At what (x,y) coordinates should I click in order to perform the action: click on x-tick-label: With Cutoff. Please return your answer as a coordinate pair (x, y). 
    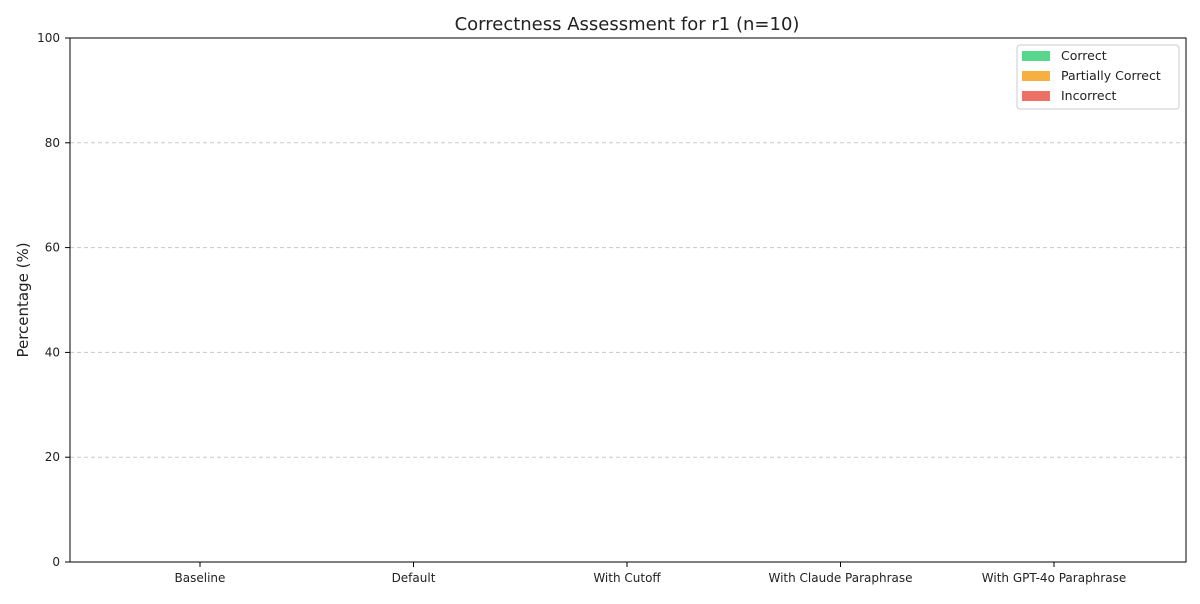
    Looking at the image, I should click on (627, 578).